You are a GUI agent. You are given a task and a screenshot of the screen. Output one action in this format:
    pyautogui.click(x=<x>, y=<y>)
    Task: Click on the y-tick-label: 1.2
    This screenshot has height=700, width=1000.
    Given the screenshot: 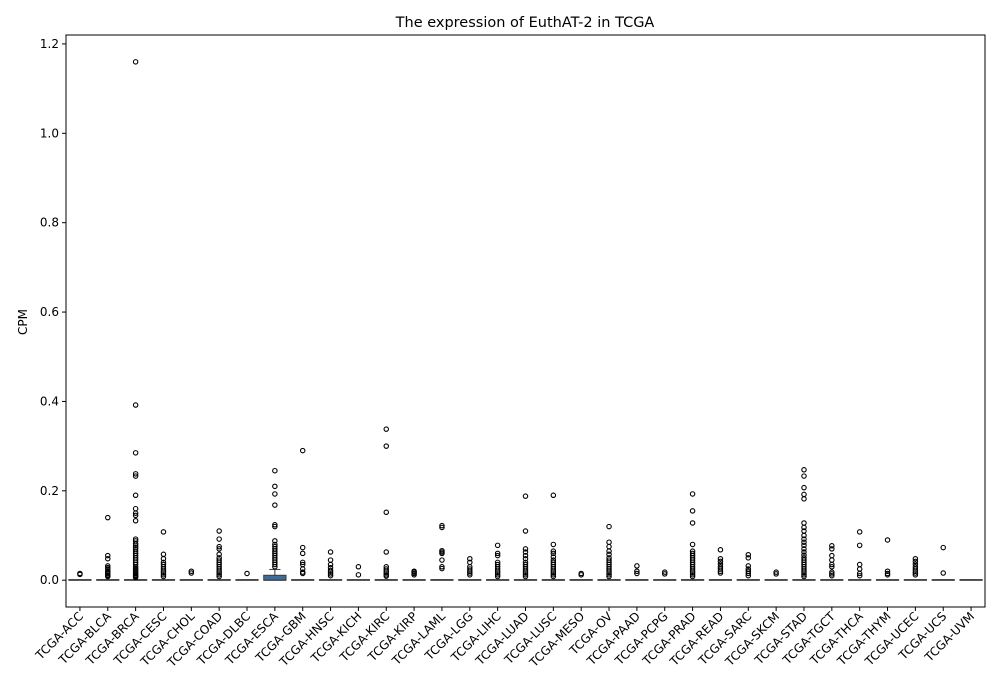 What is the action you would take?
    pyautogui.click(x=49, y=44)
    